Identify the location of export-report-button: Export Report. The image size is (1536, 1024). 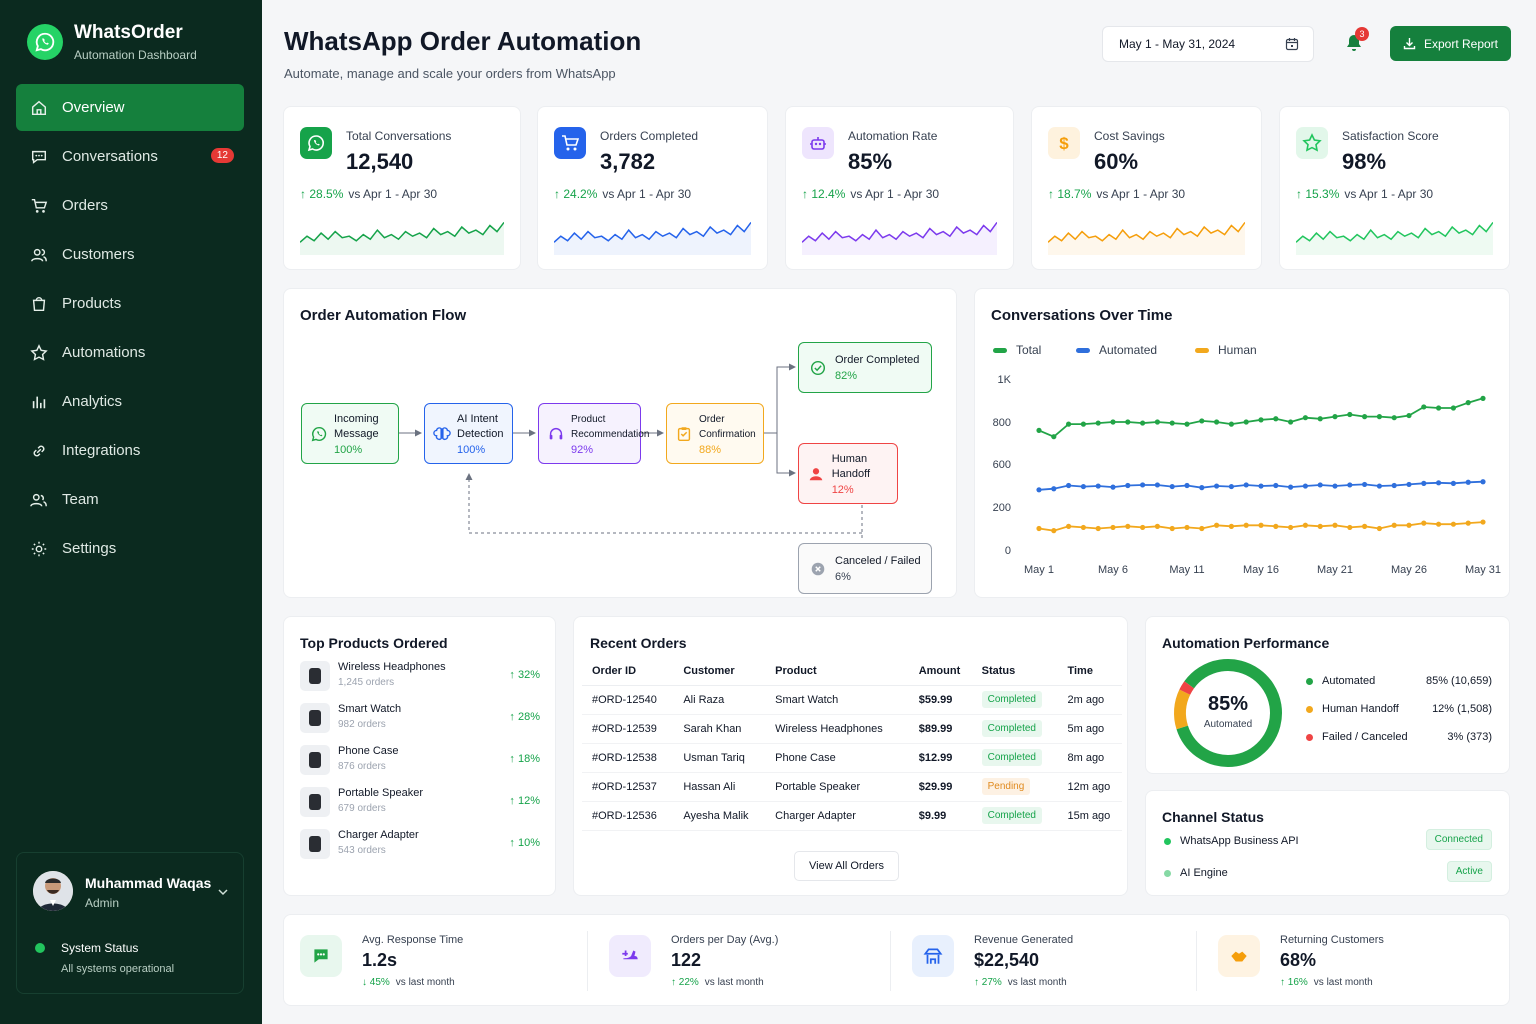
(1450, 43).